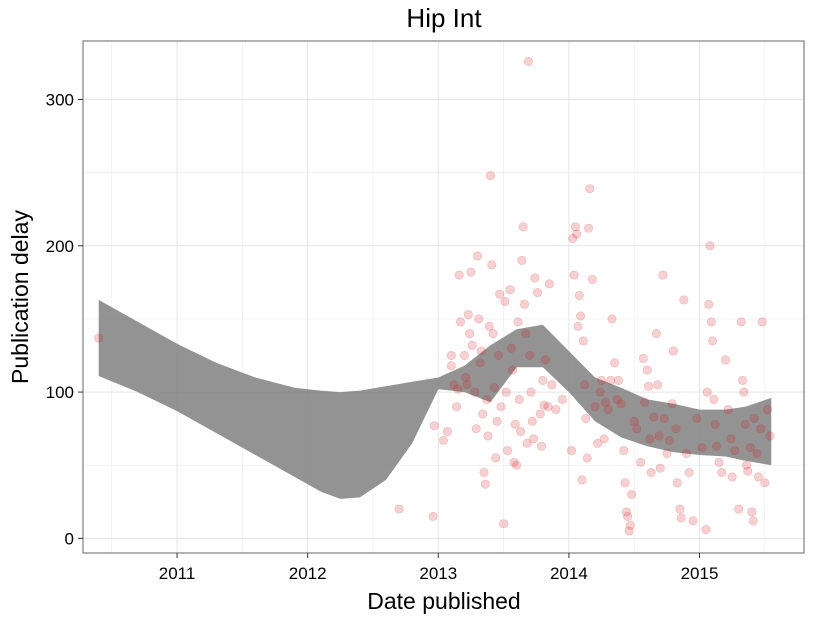  Describe the element at coordinates (69, 538) in the screenshot. I see `y-tick-label: 0` at that location.